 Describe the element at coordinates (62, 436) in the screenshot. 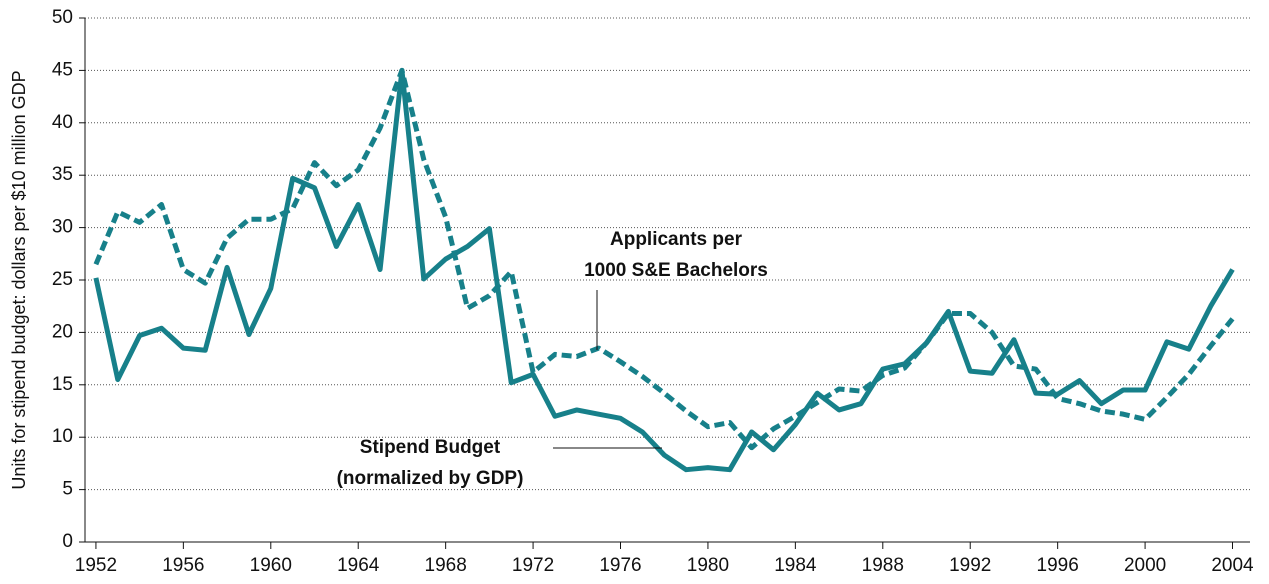

I see `y-tick-label: 10` at that location.